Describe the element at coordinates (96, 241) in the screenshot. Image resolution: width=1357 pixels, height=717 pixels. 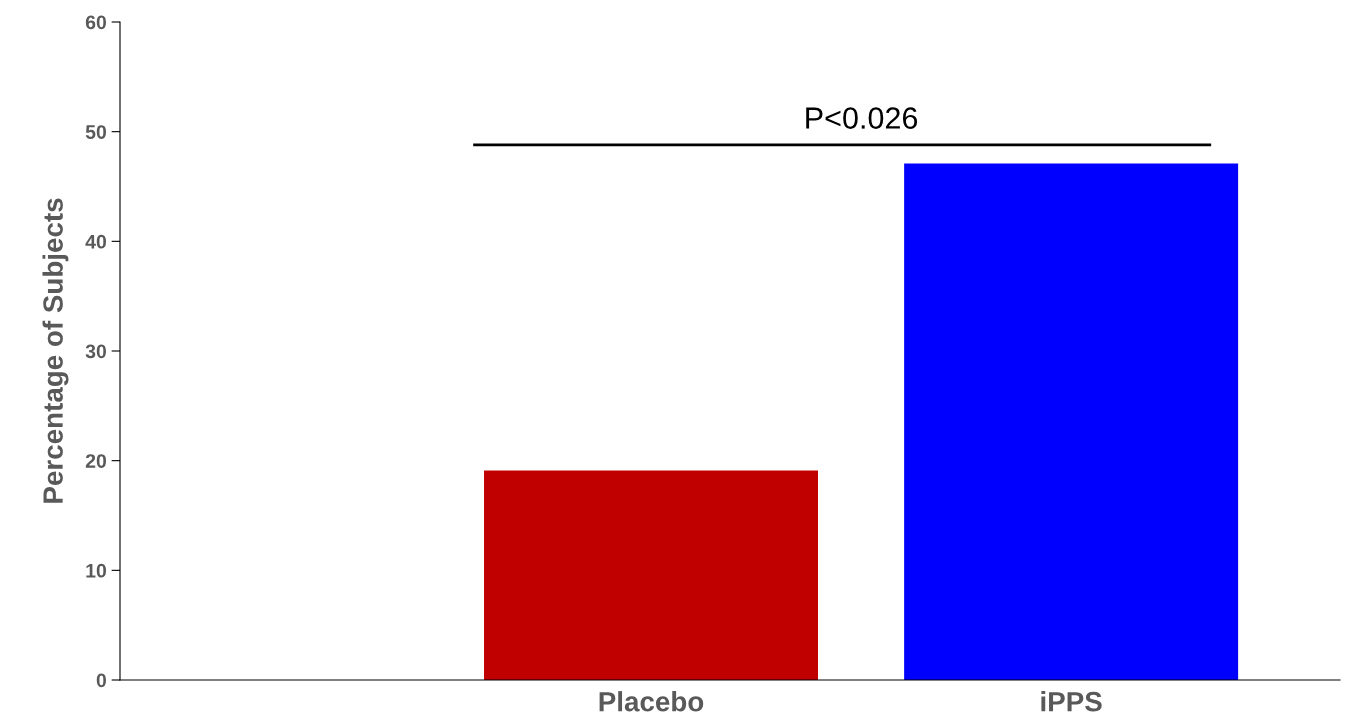
I see `y-tick-label: 40` at that location.